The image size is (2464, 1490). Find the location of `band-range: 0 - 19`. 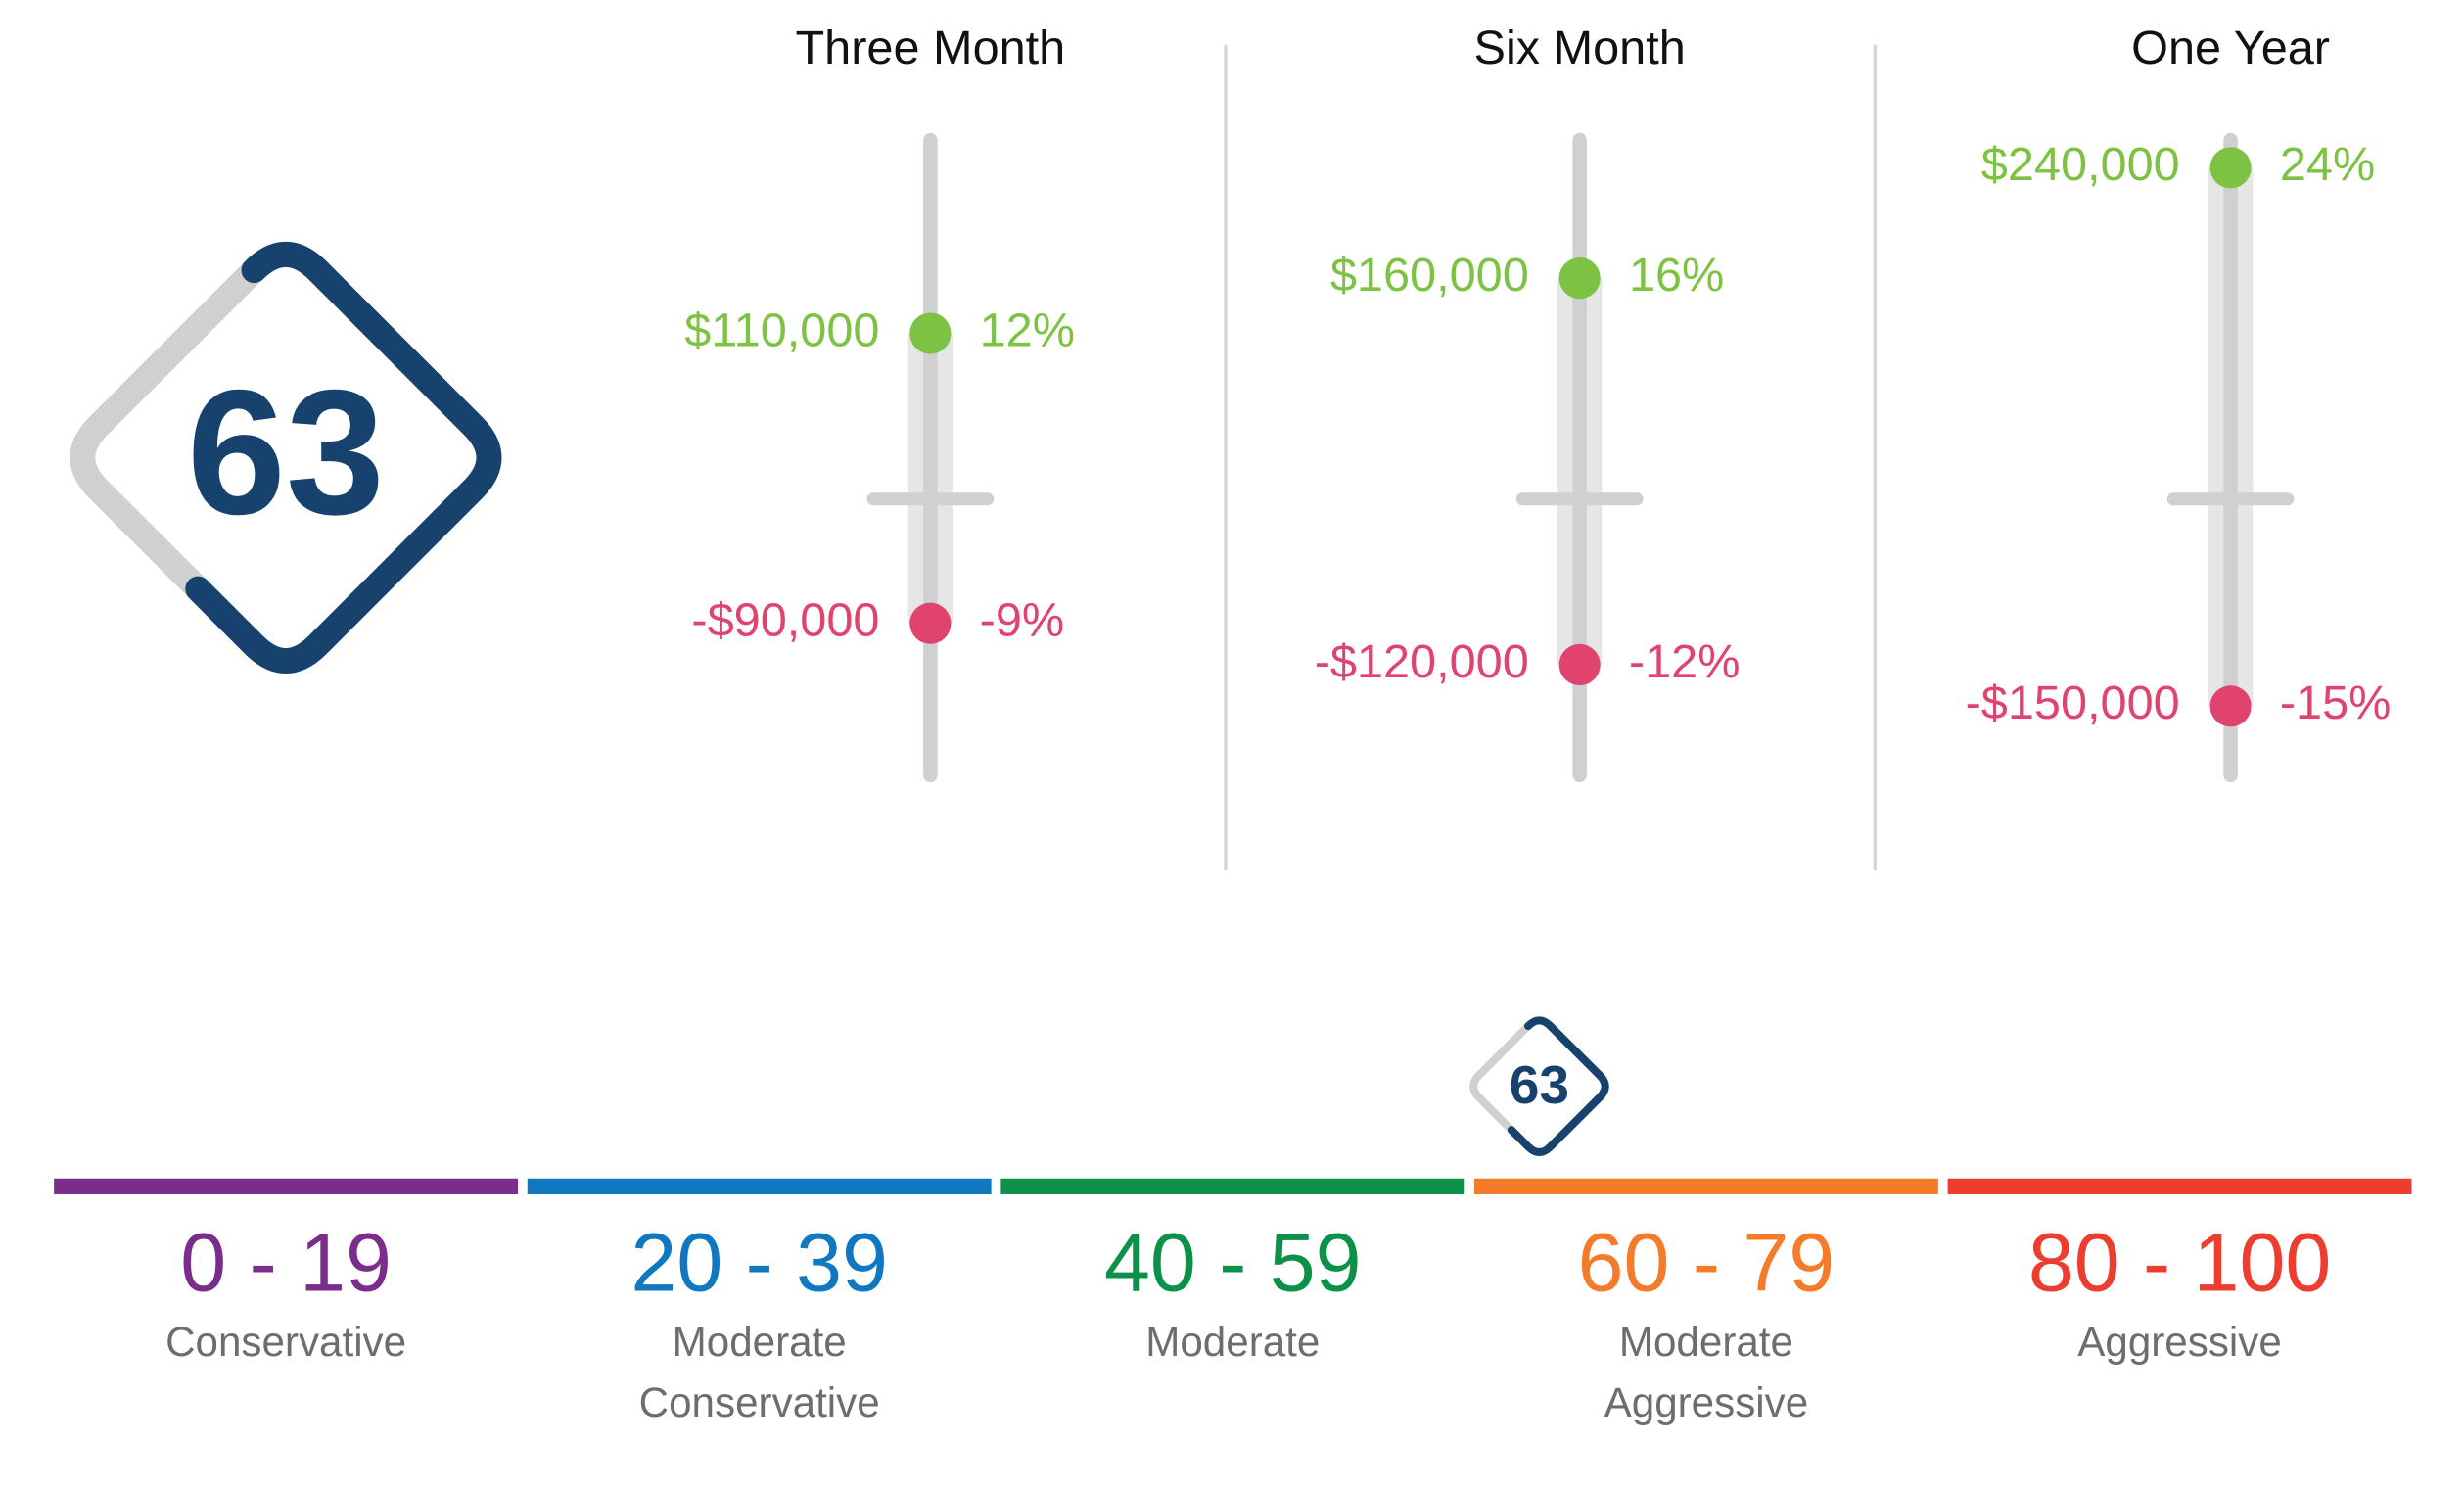

band-range: 0 - 19 is located at coordinates (286, 1262).